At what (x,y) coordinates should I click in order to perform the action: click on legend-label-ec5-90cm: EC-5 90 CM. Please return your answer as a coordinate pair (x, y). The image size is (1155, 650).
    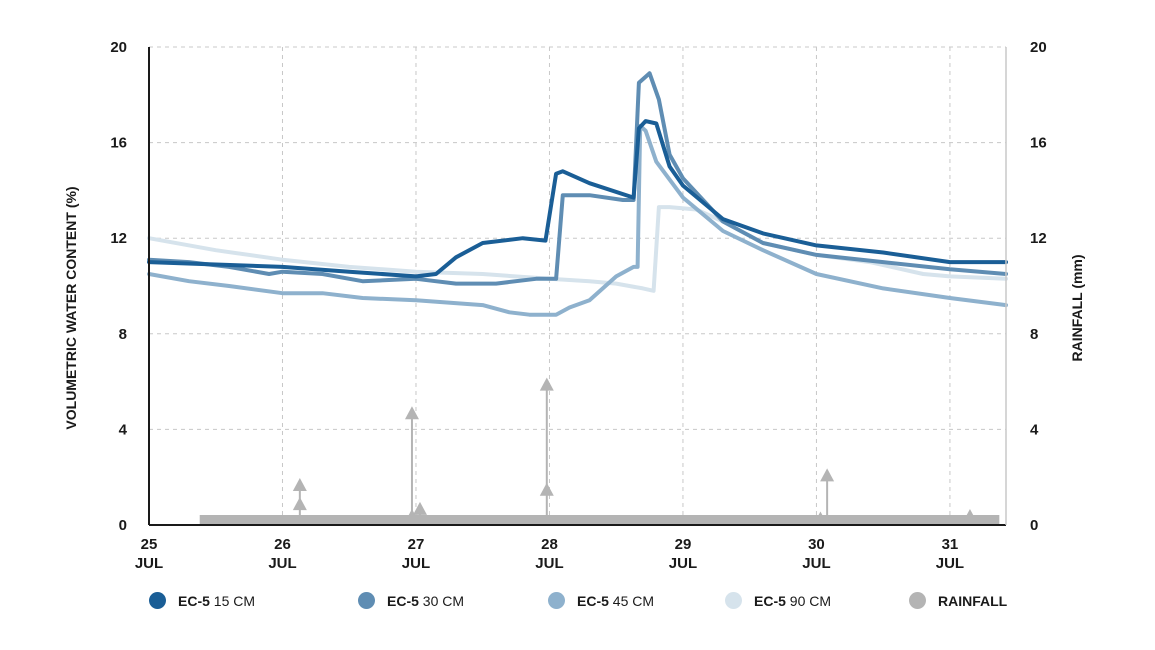
    Looking at the image, I should click on (793, 600).